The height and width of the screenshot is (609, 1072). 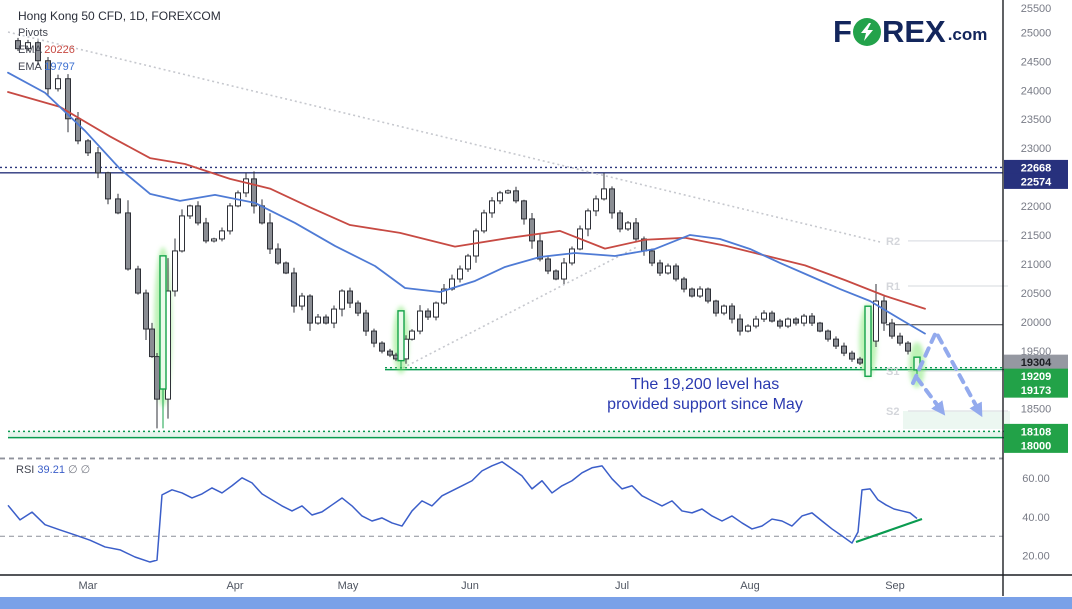 I want to click on bullish-reversal-candle, so click(x=163, y=322).